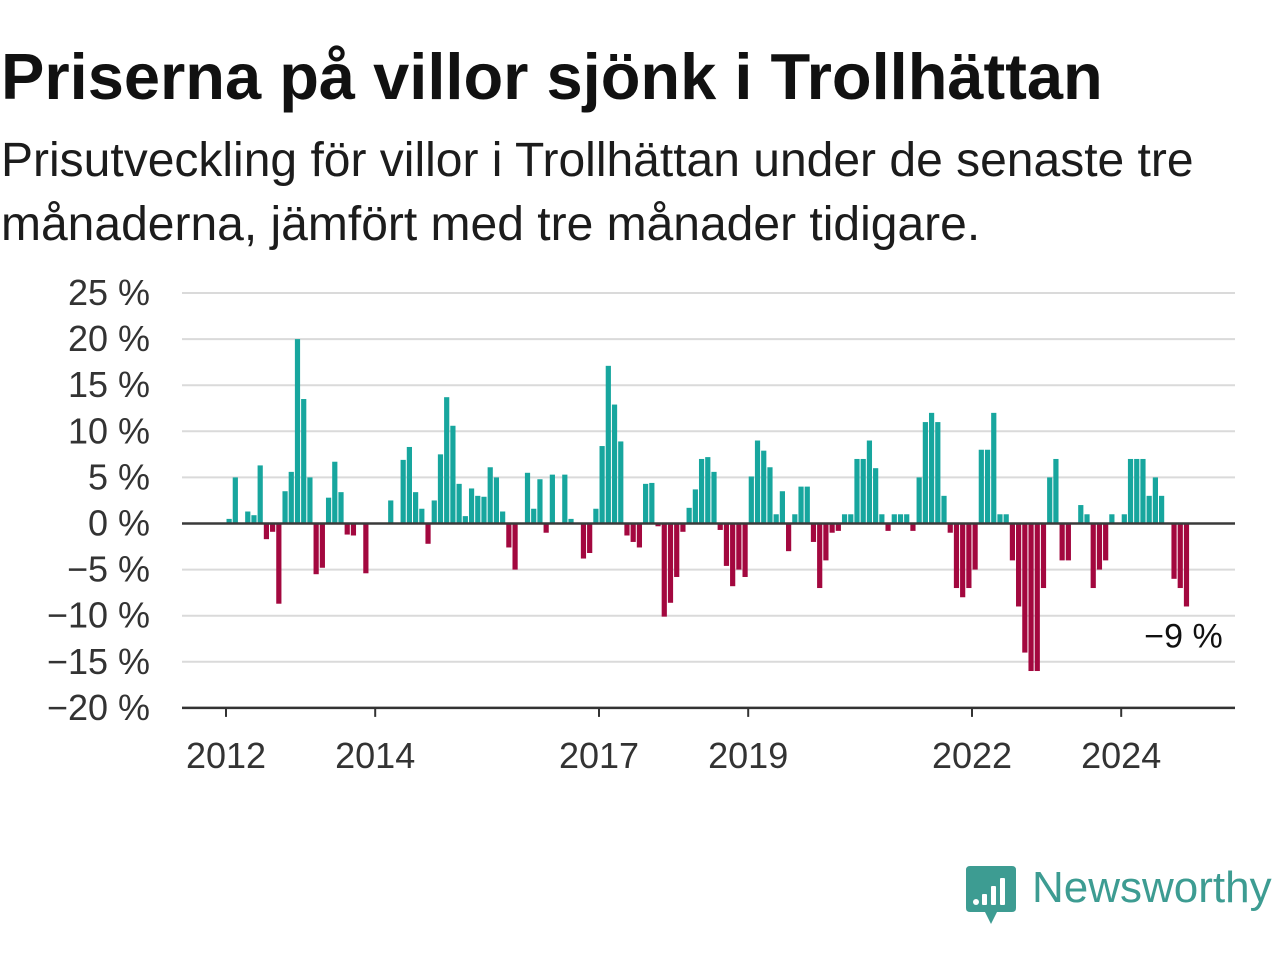 The height and width of the screenshot is (960, 1280). I want to click on y-tick-label: 25 %, so click(109, 292).